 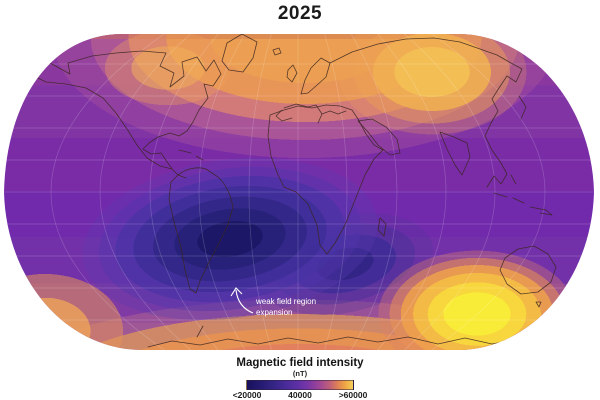 What do you see at coordinates (327, 179) in the screenshot?
I see `coast-africa` at bounding box center [327, 179].